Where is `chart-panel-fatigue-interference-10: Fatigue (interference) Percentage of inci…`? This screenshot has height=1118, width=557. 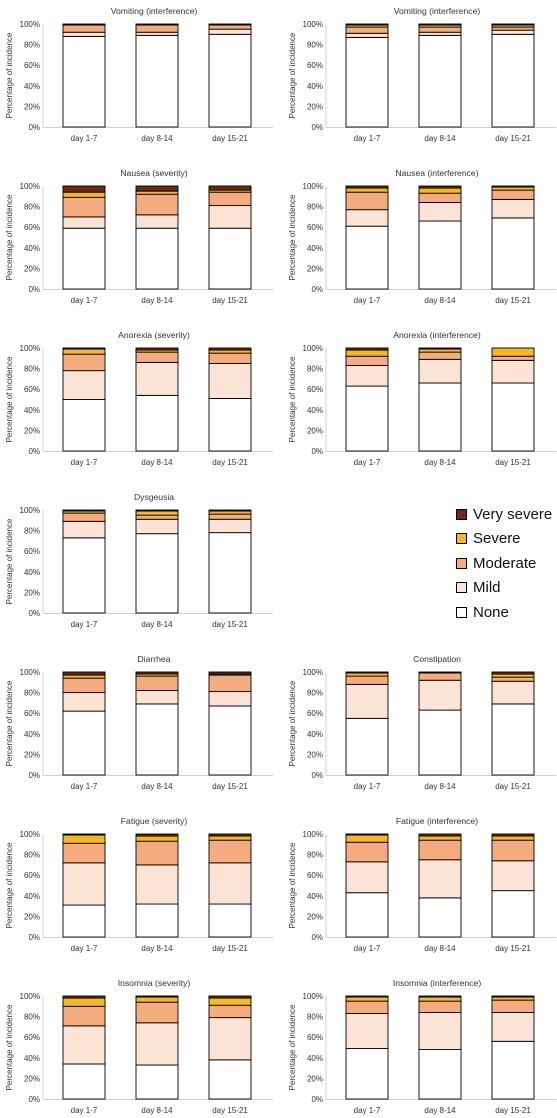
chart-panel-fatigue-interference-10: Fatigue (interference) Percentage of inci… is located at coordinates (422, 884).